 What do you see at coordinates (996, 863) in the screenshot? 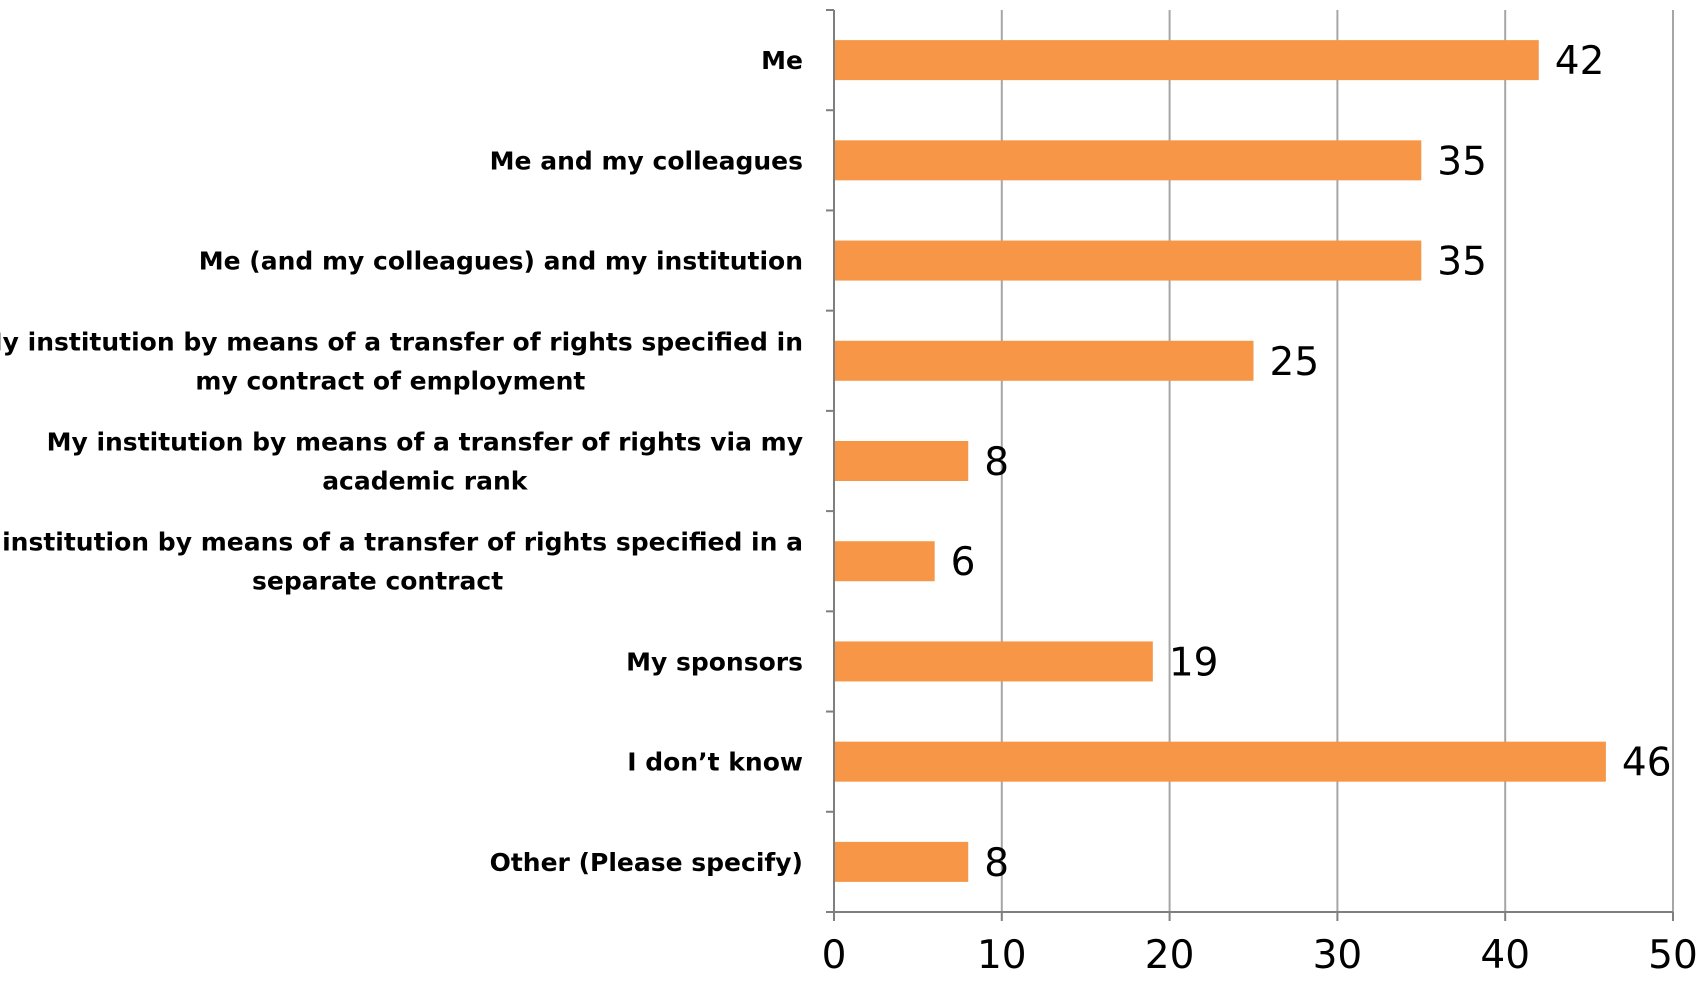
I see `data-label-8: 8` at bounding box center [996, 863].